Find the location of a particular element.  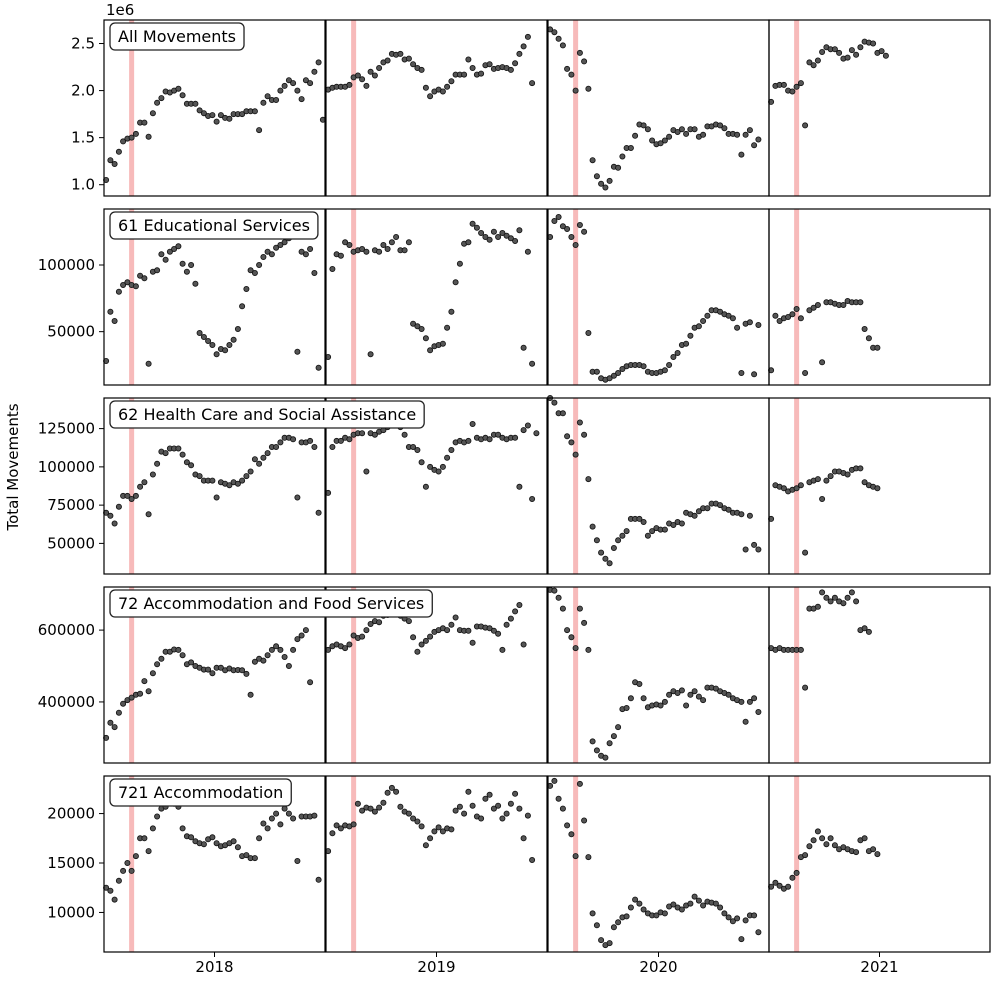

y-axis-label: Total Movements is located at coordinates (13, 467).